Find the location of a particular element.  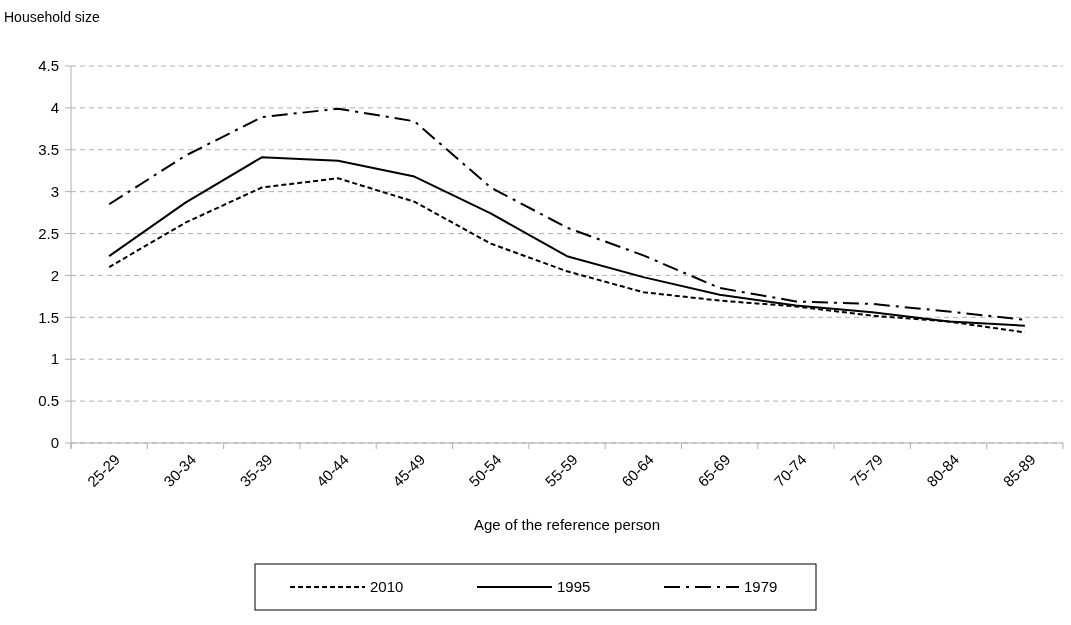

y-tick-label: 2.5 is located at coordinates (48, 233).